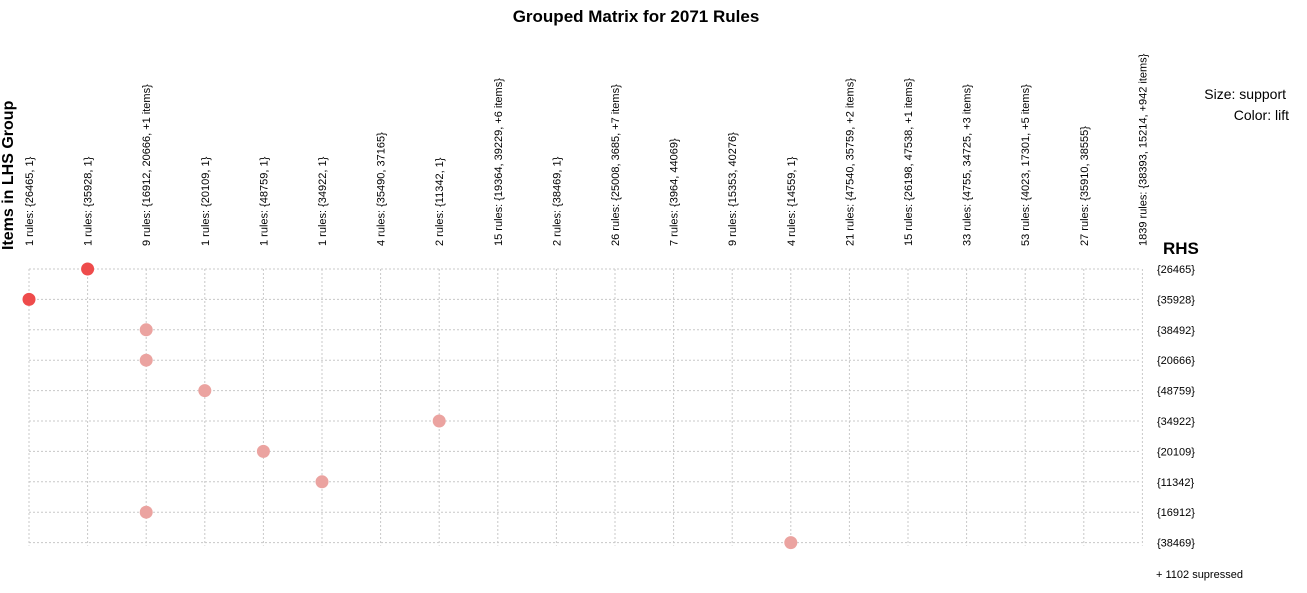 Image resolution: width=1307 pixels, height=593 pixels. What do you see at coordinates (1176, 422) in the screenshot?
I see `rhs-item-label: {34922}` at bounding box center [1176, 422].